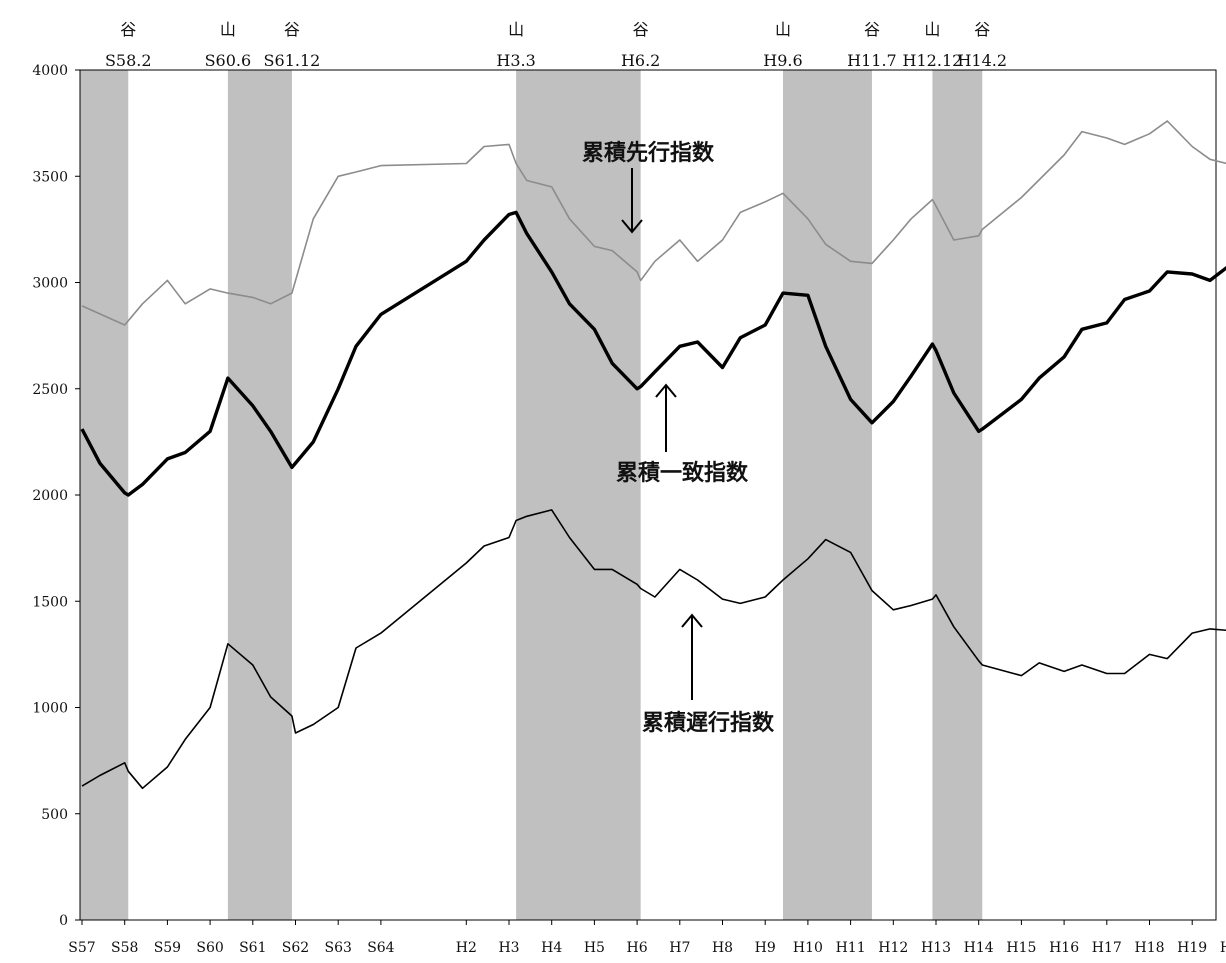 This screenshot has width=1226, height=963. I want to click on x-tick-label: H6, so click(637, 948).